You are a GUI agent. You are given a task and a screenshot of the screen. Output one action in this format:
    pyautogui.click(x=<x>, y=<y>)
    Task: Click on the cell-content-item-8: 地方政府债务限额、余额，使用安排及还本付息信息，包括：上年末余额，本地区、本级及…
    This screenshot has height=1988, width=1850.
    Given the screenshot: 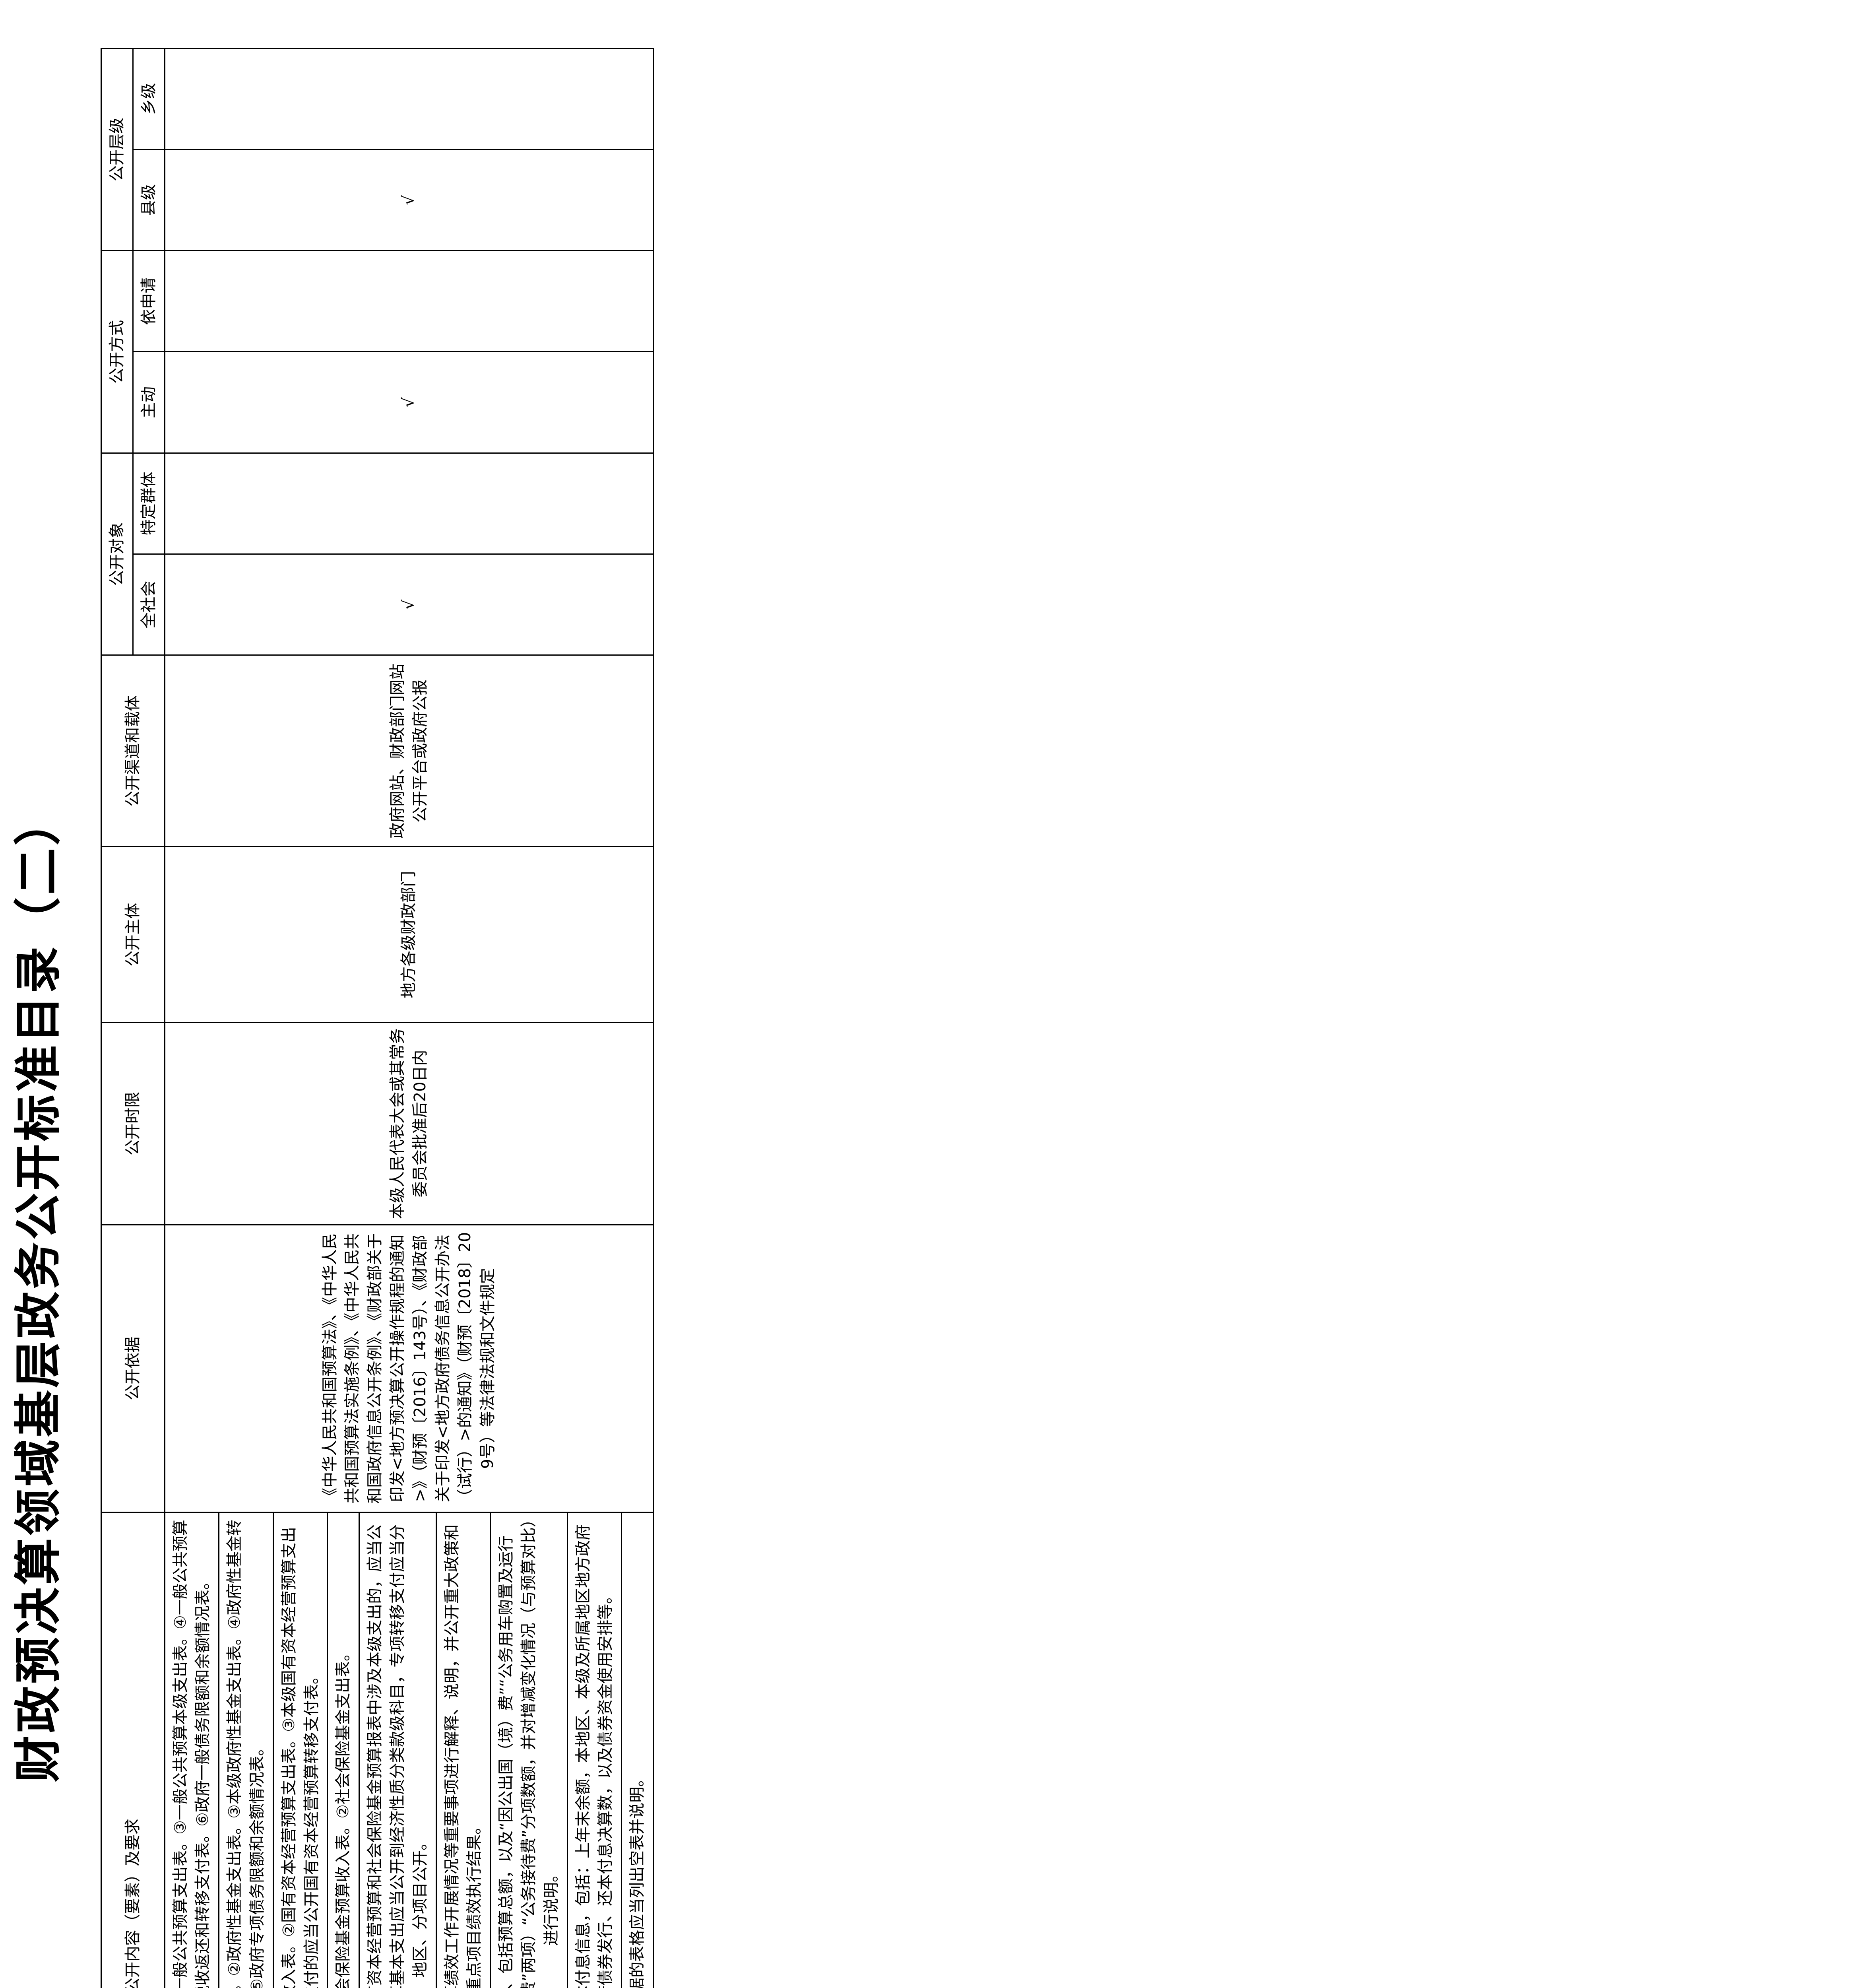 What is the action you would take?
    pyautogui.click(x=594, y=1750)
    